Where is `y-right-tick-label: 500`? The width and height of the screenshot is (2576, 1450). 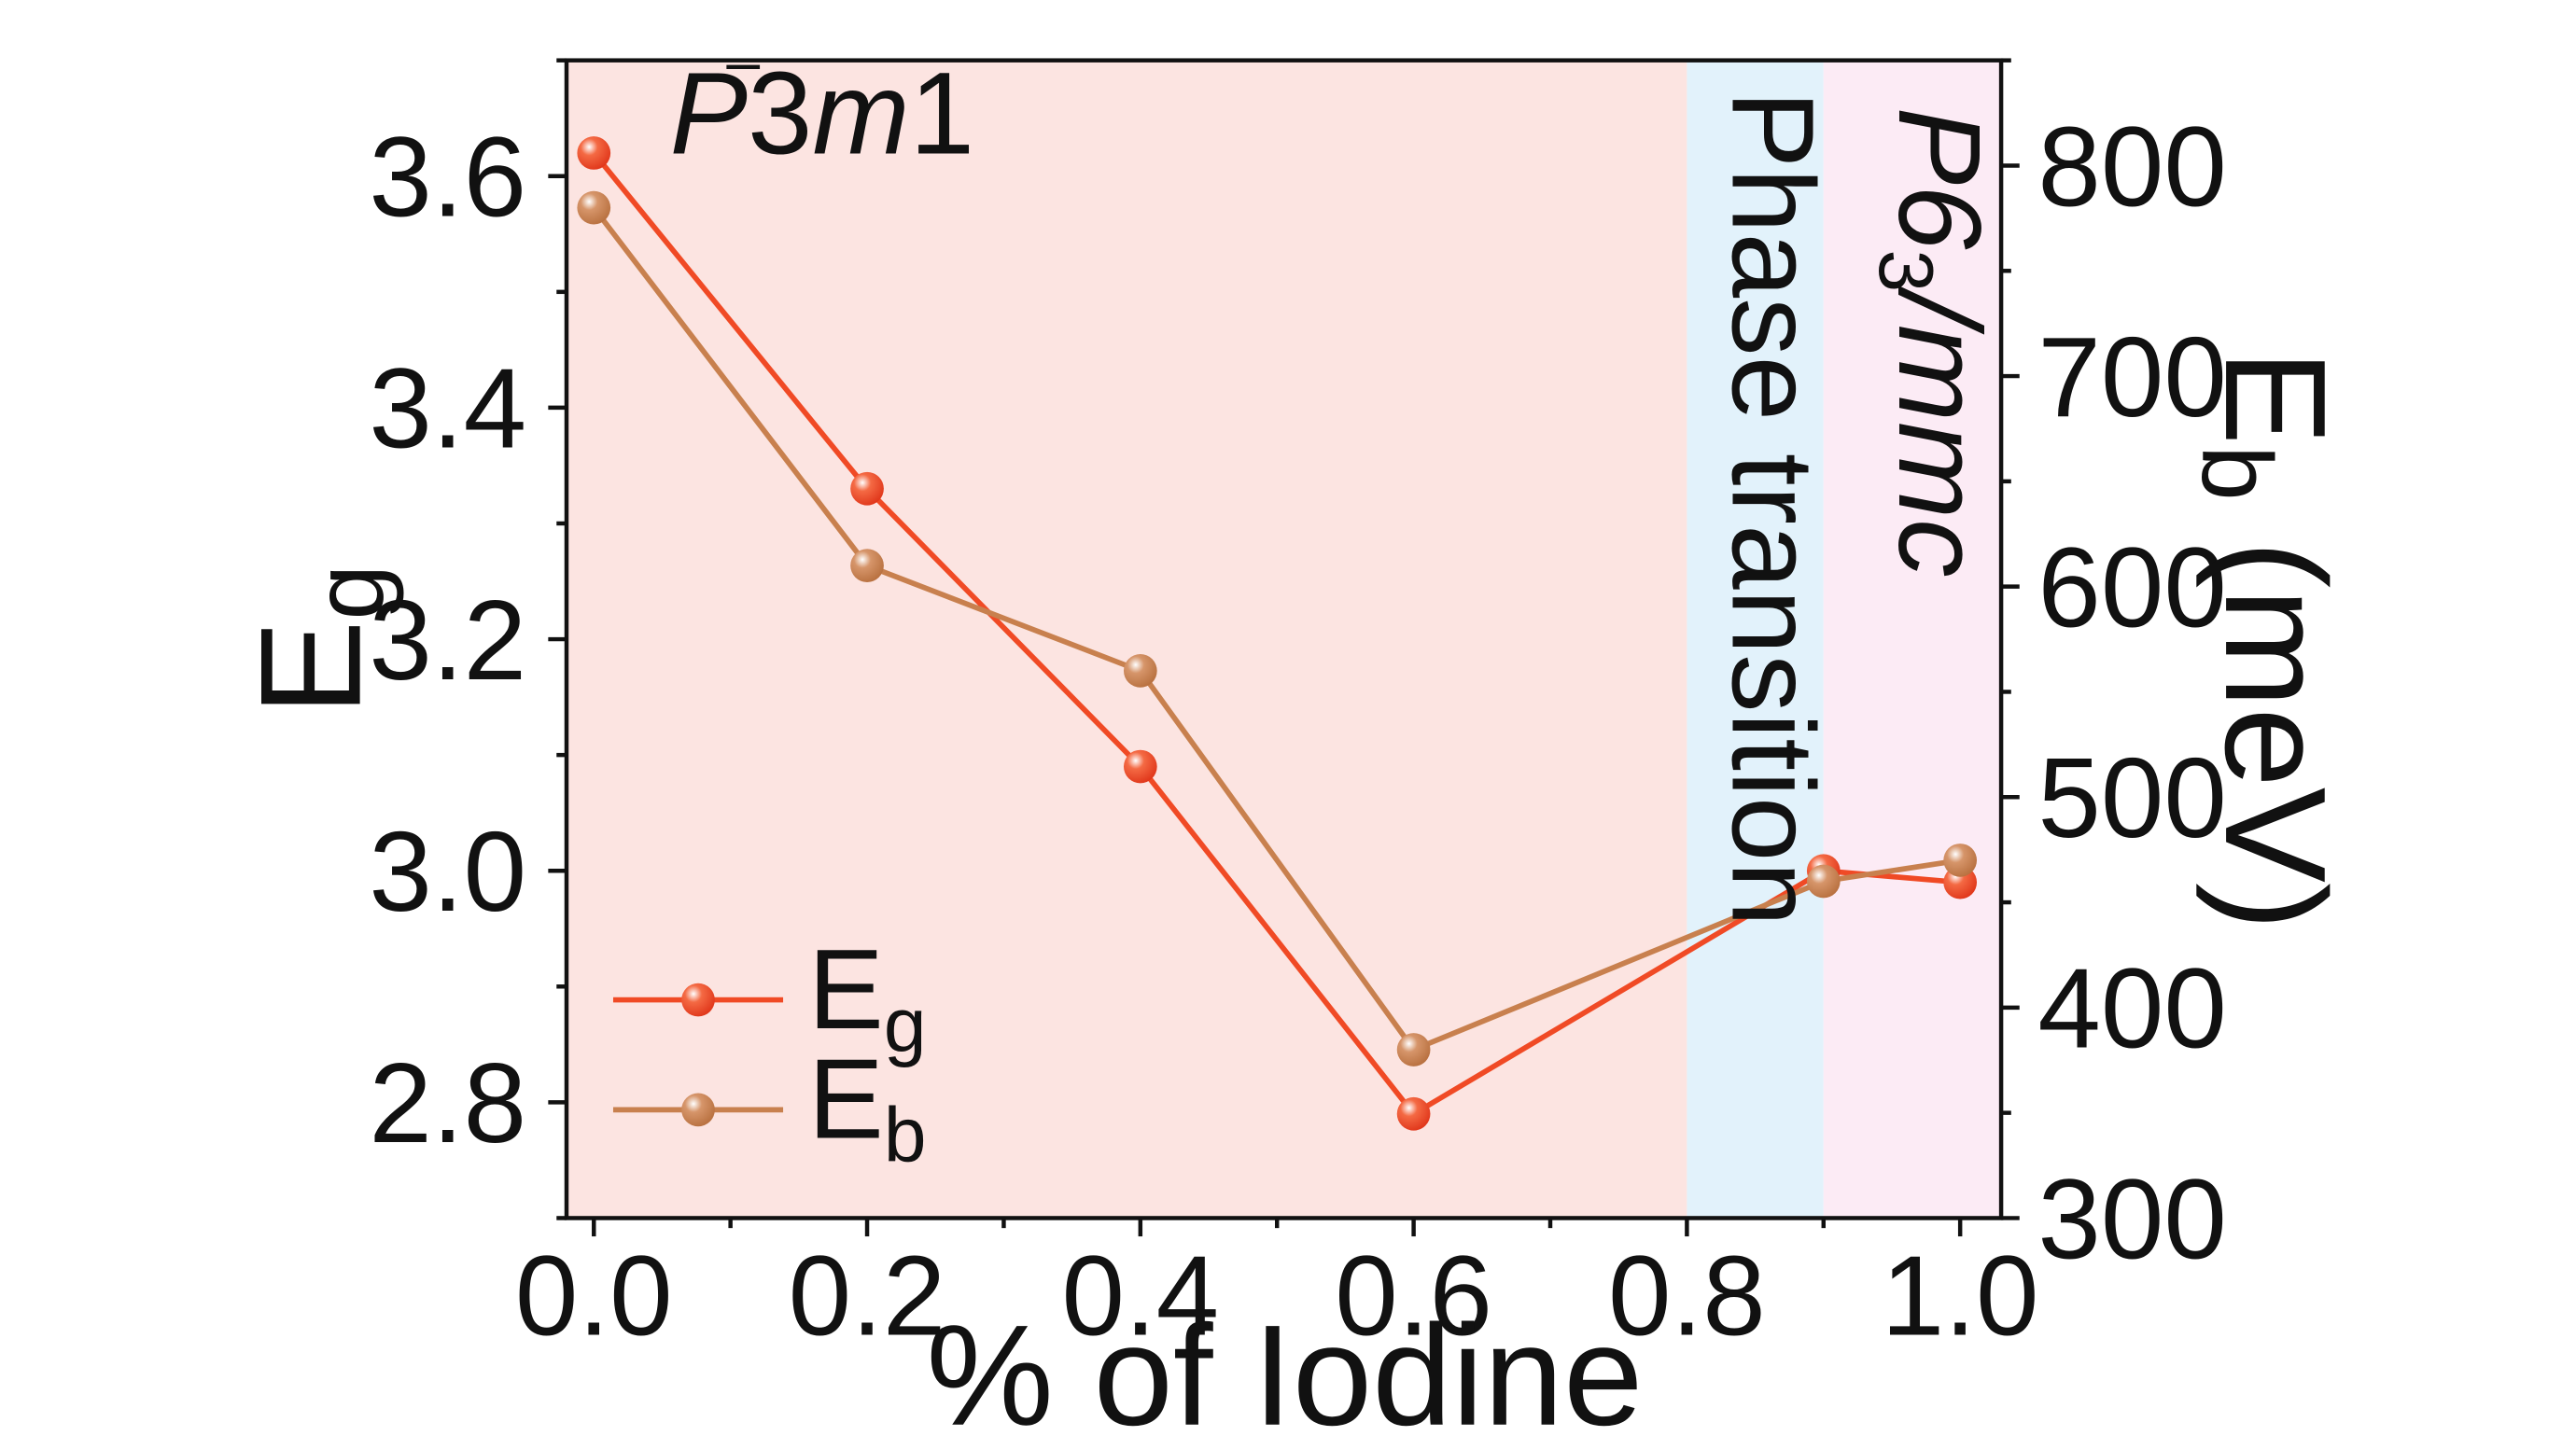 y-right-tick-label: 500 is located at coordinates (2132, 797).